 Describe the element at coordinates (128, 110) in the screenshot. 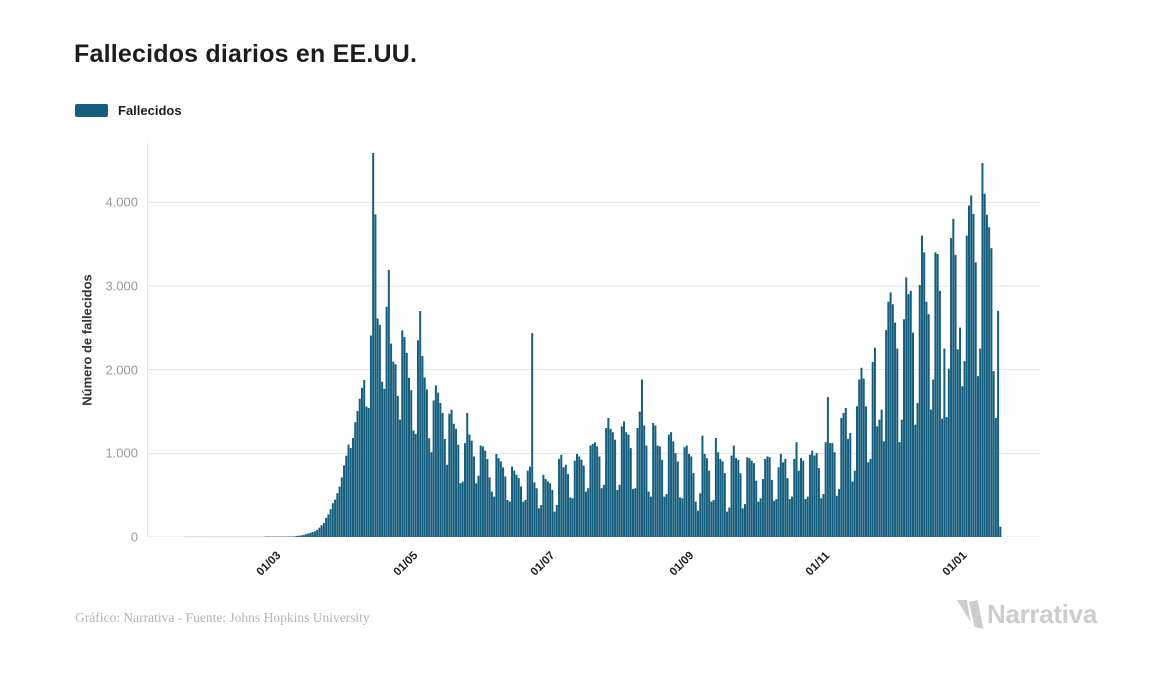

I see `legend-item-fallecidos: Fallecidos` at that location.